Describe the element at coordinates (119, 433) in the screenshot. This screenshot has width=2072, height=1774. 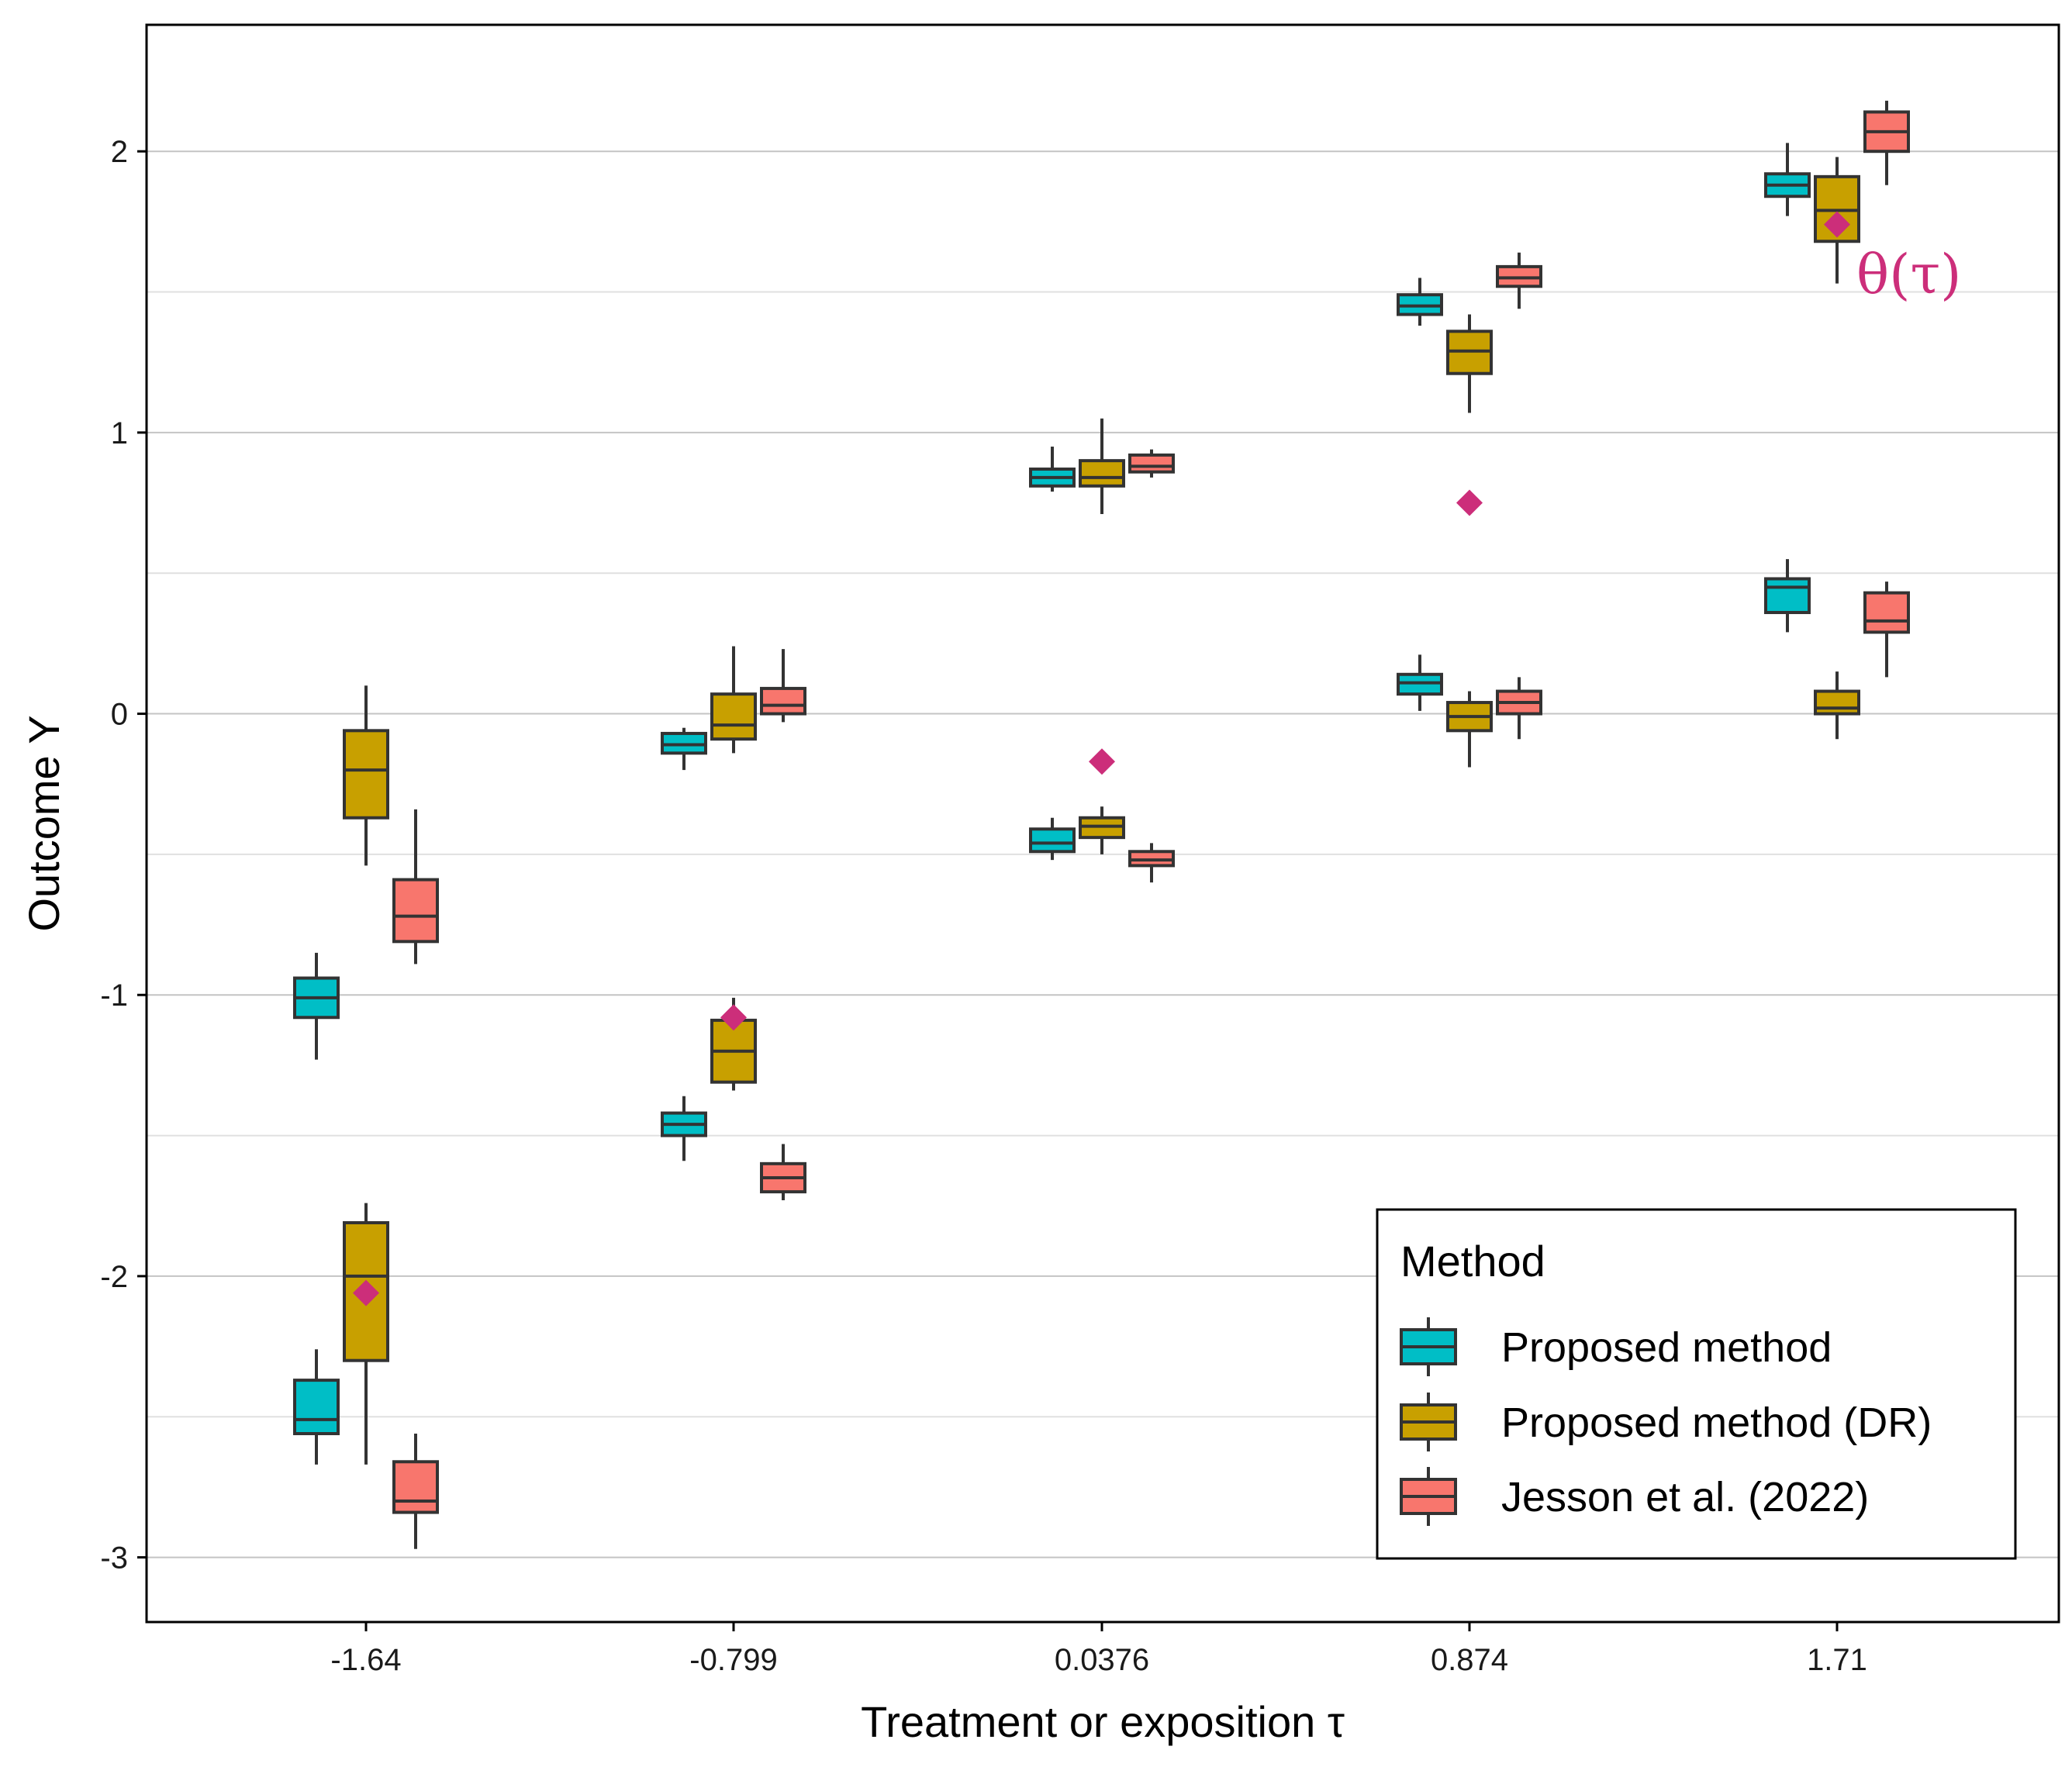
I see `y-tick-label: 1` at that location.